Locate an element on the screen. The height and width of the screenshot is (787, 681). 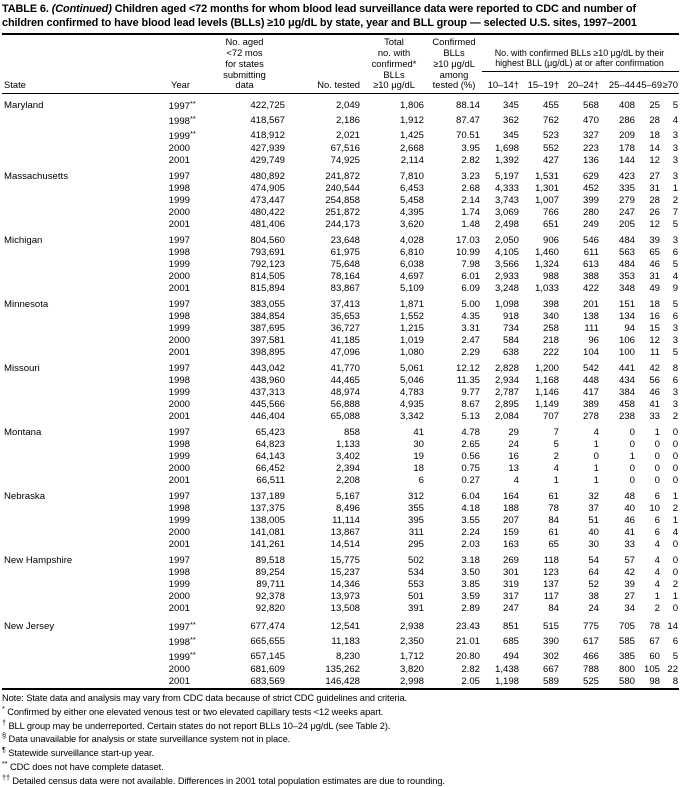
value-cell: 1,912 is located at coordinates (411, 120).